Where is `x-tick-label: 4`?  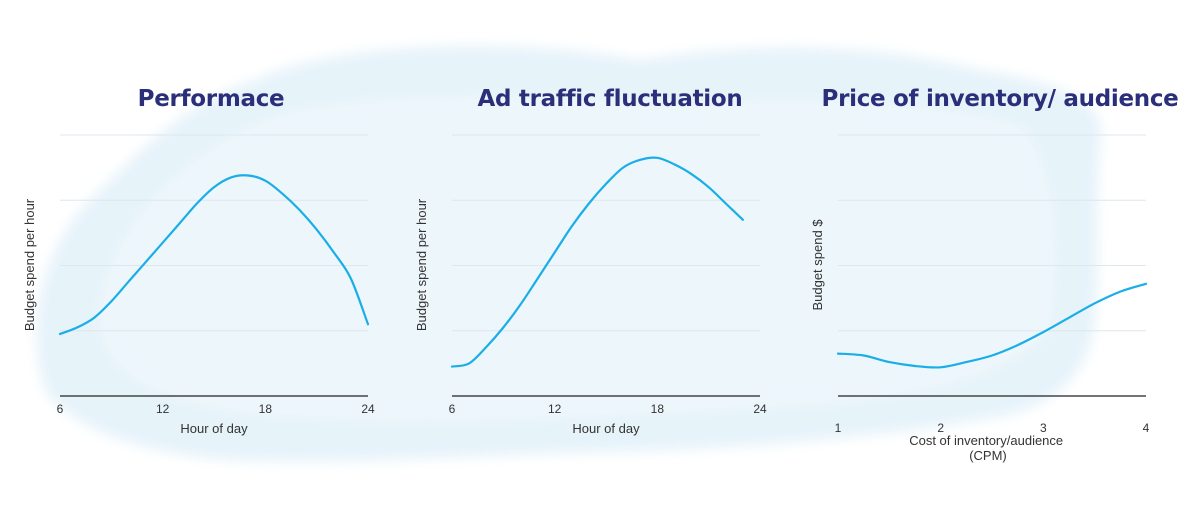
x-tick-label: 4 is located at coordinates (1146, 428).